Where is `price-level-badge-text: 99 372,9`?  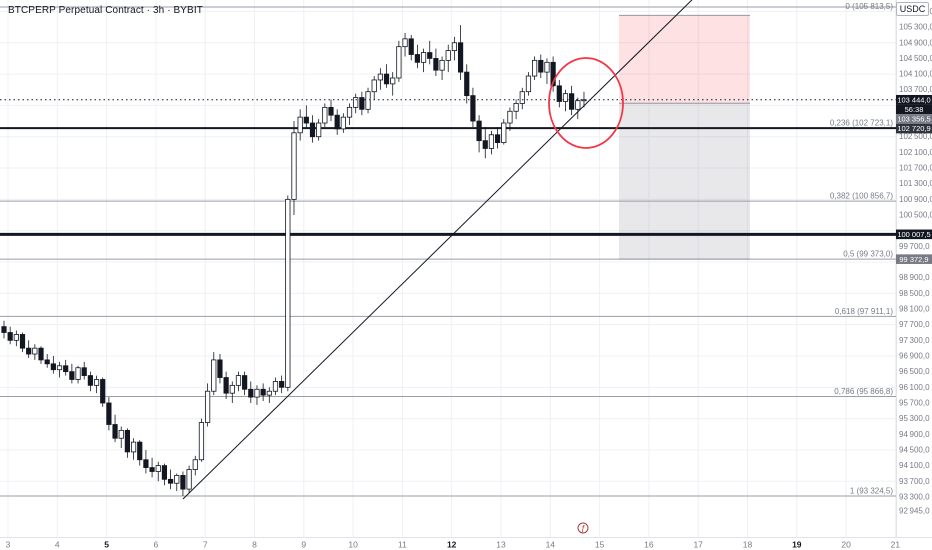 price-level-badge-text: 99 372,9 is located at coordinates (913, 259).